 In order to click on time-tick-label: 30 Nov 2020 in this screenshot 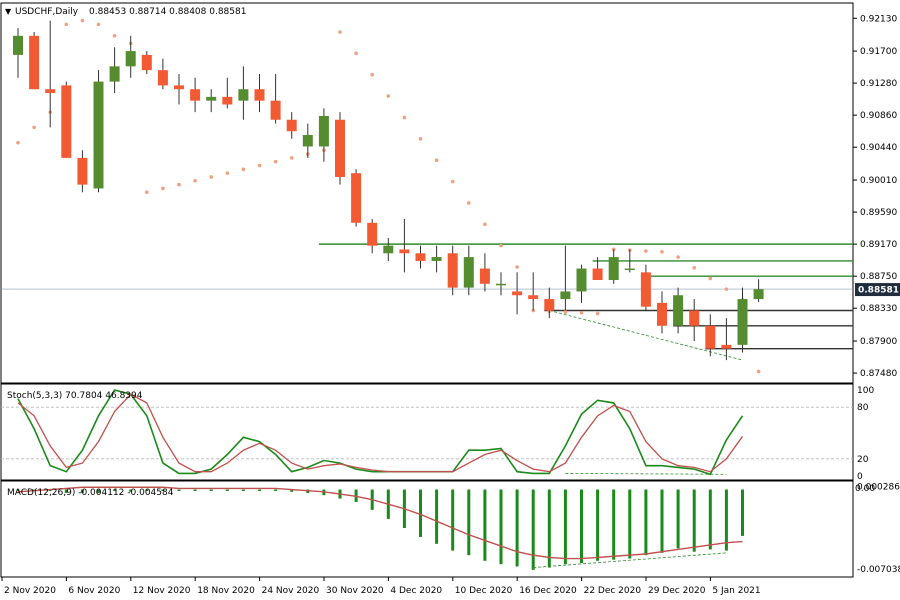, I will do `click(355, 591)`.